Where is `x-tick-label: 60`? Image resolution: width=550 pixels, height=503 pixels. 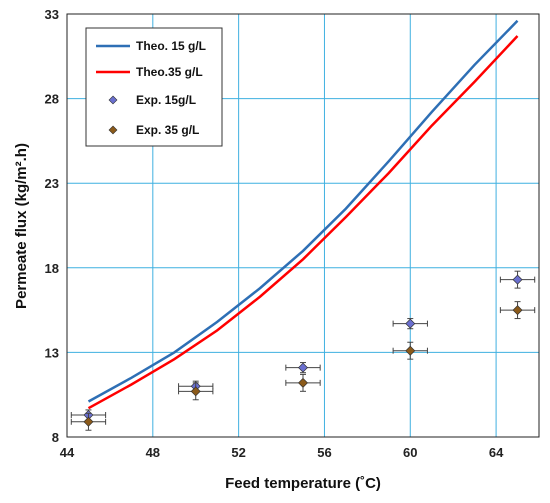 x-tick-label: 60 is located at coordinates (410, 452).